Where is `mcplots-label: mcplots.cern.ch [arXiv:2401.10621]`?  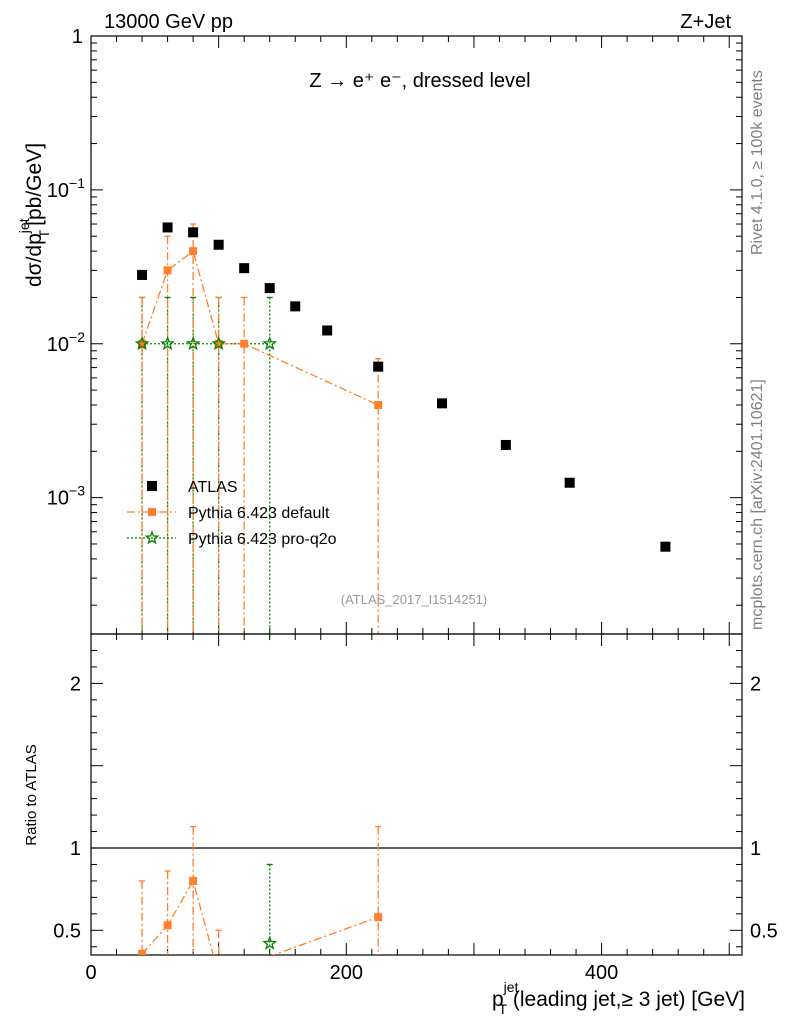
mcplots-label: mcplots.cern.ch [arXiv:2401.10621] is located at coordinates (757, 504).